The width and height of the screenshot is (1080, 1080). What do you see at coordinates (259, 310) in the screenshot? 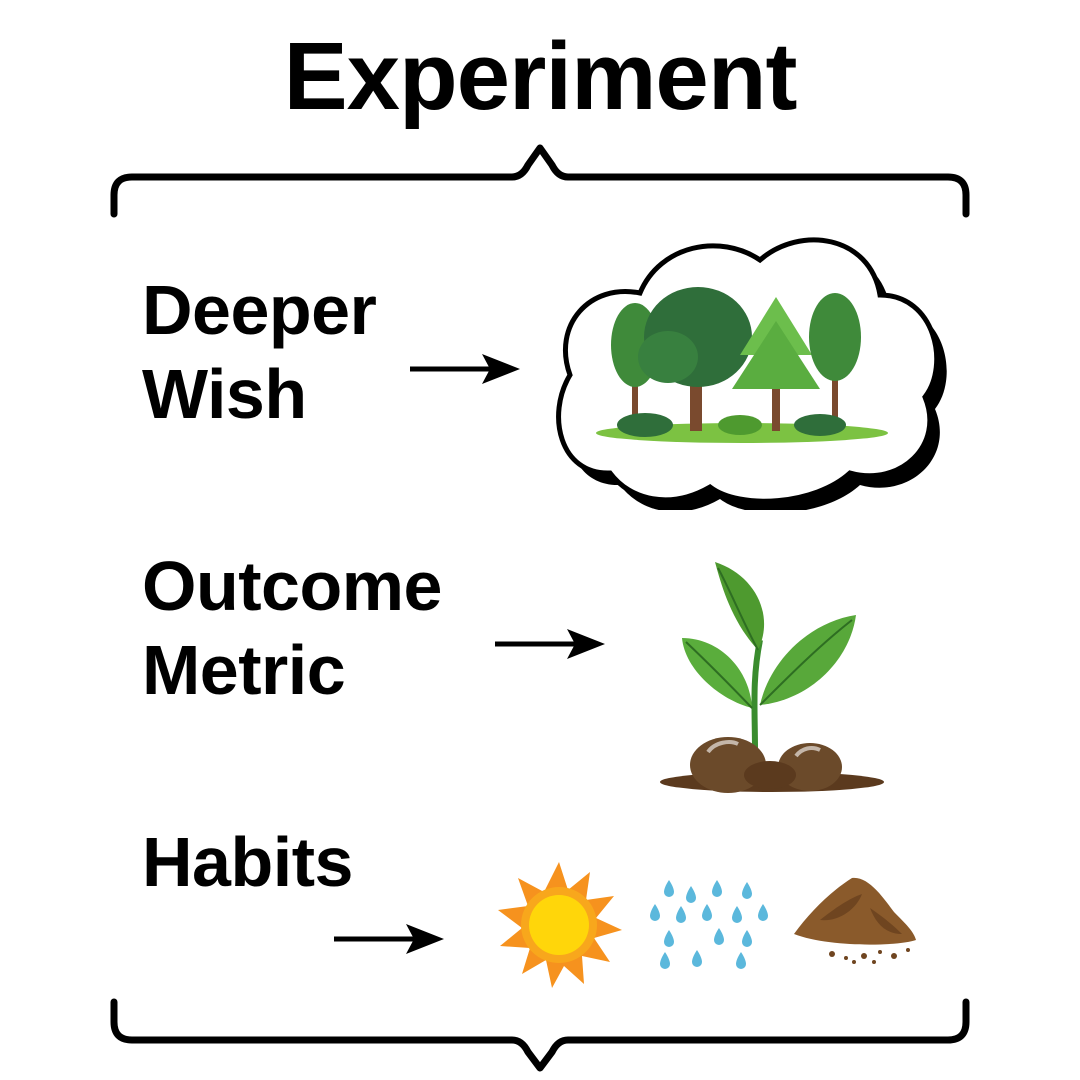
I see `deeper-wish-line1: Deeper` at bounding box center [259, 310].